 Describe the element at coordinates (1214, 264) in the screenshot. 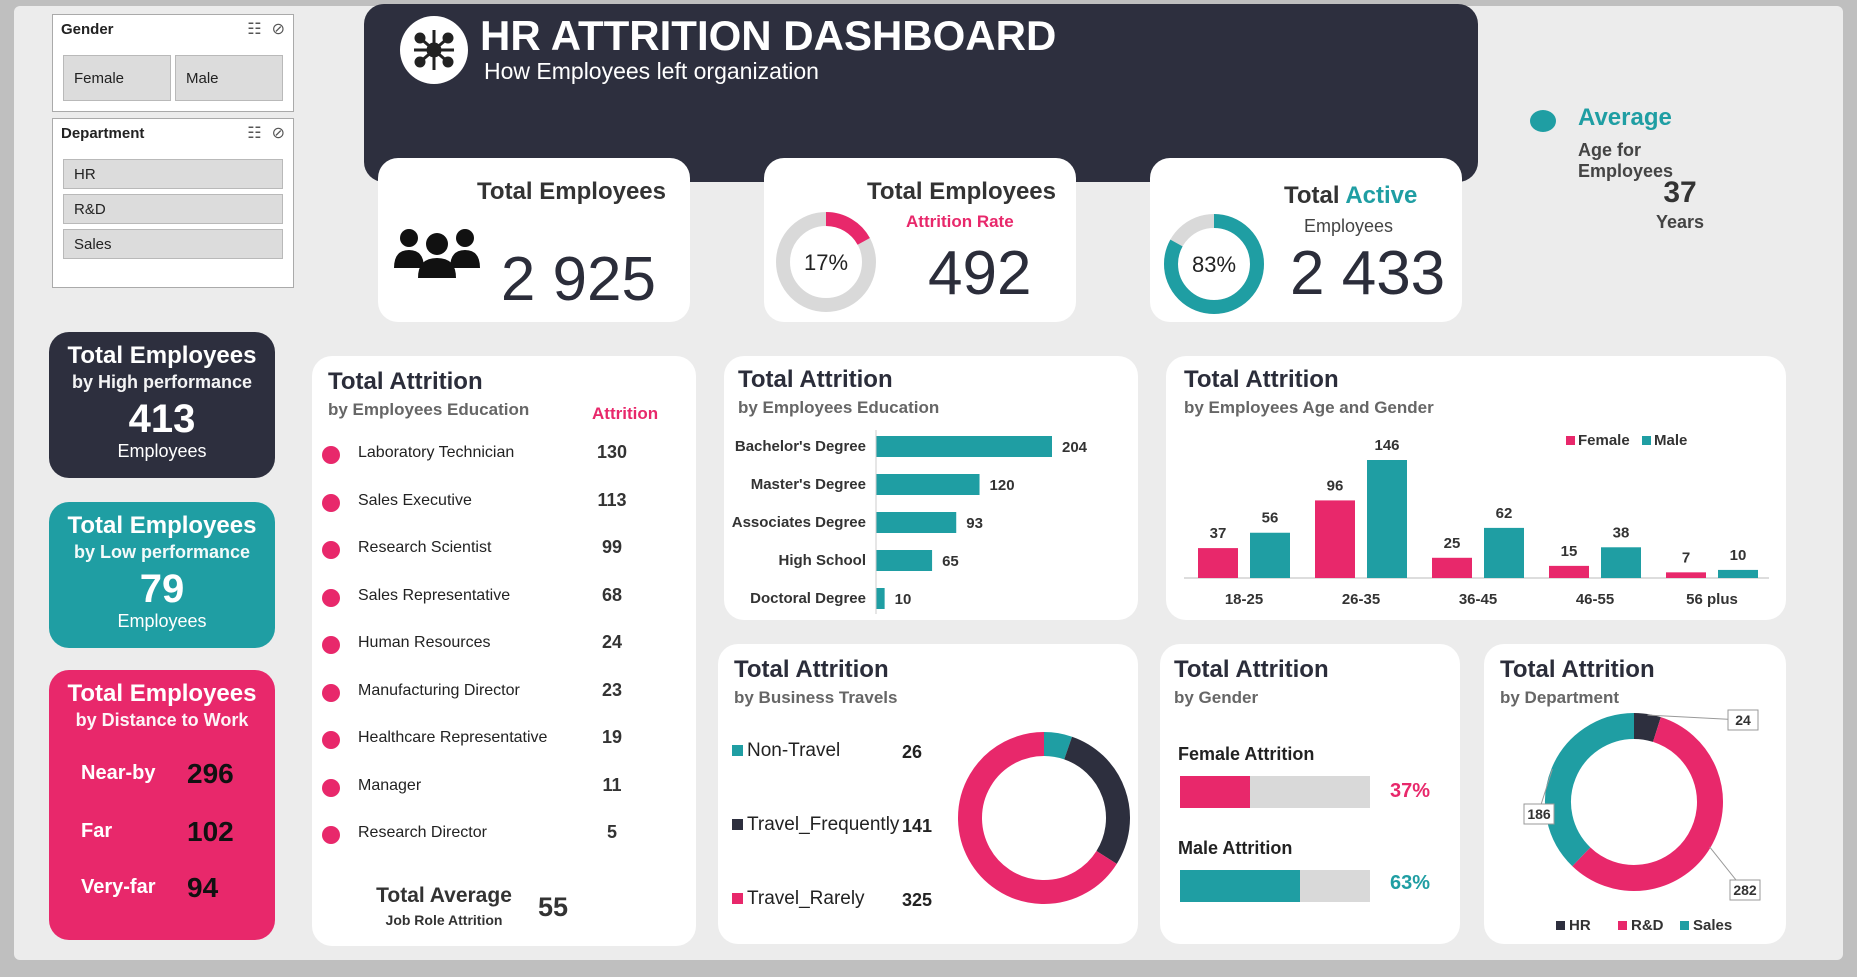

I see `active-rate-donut` at that location.